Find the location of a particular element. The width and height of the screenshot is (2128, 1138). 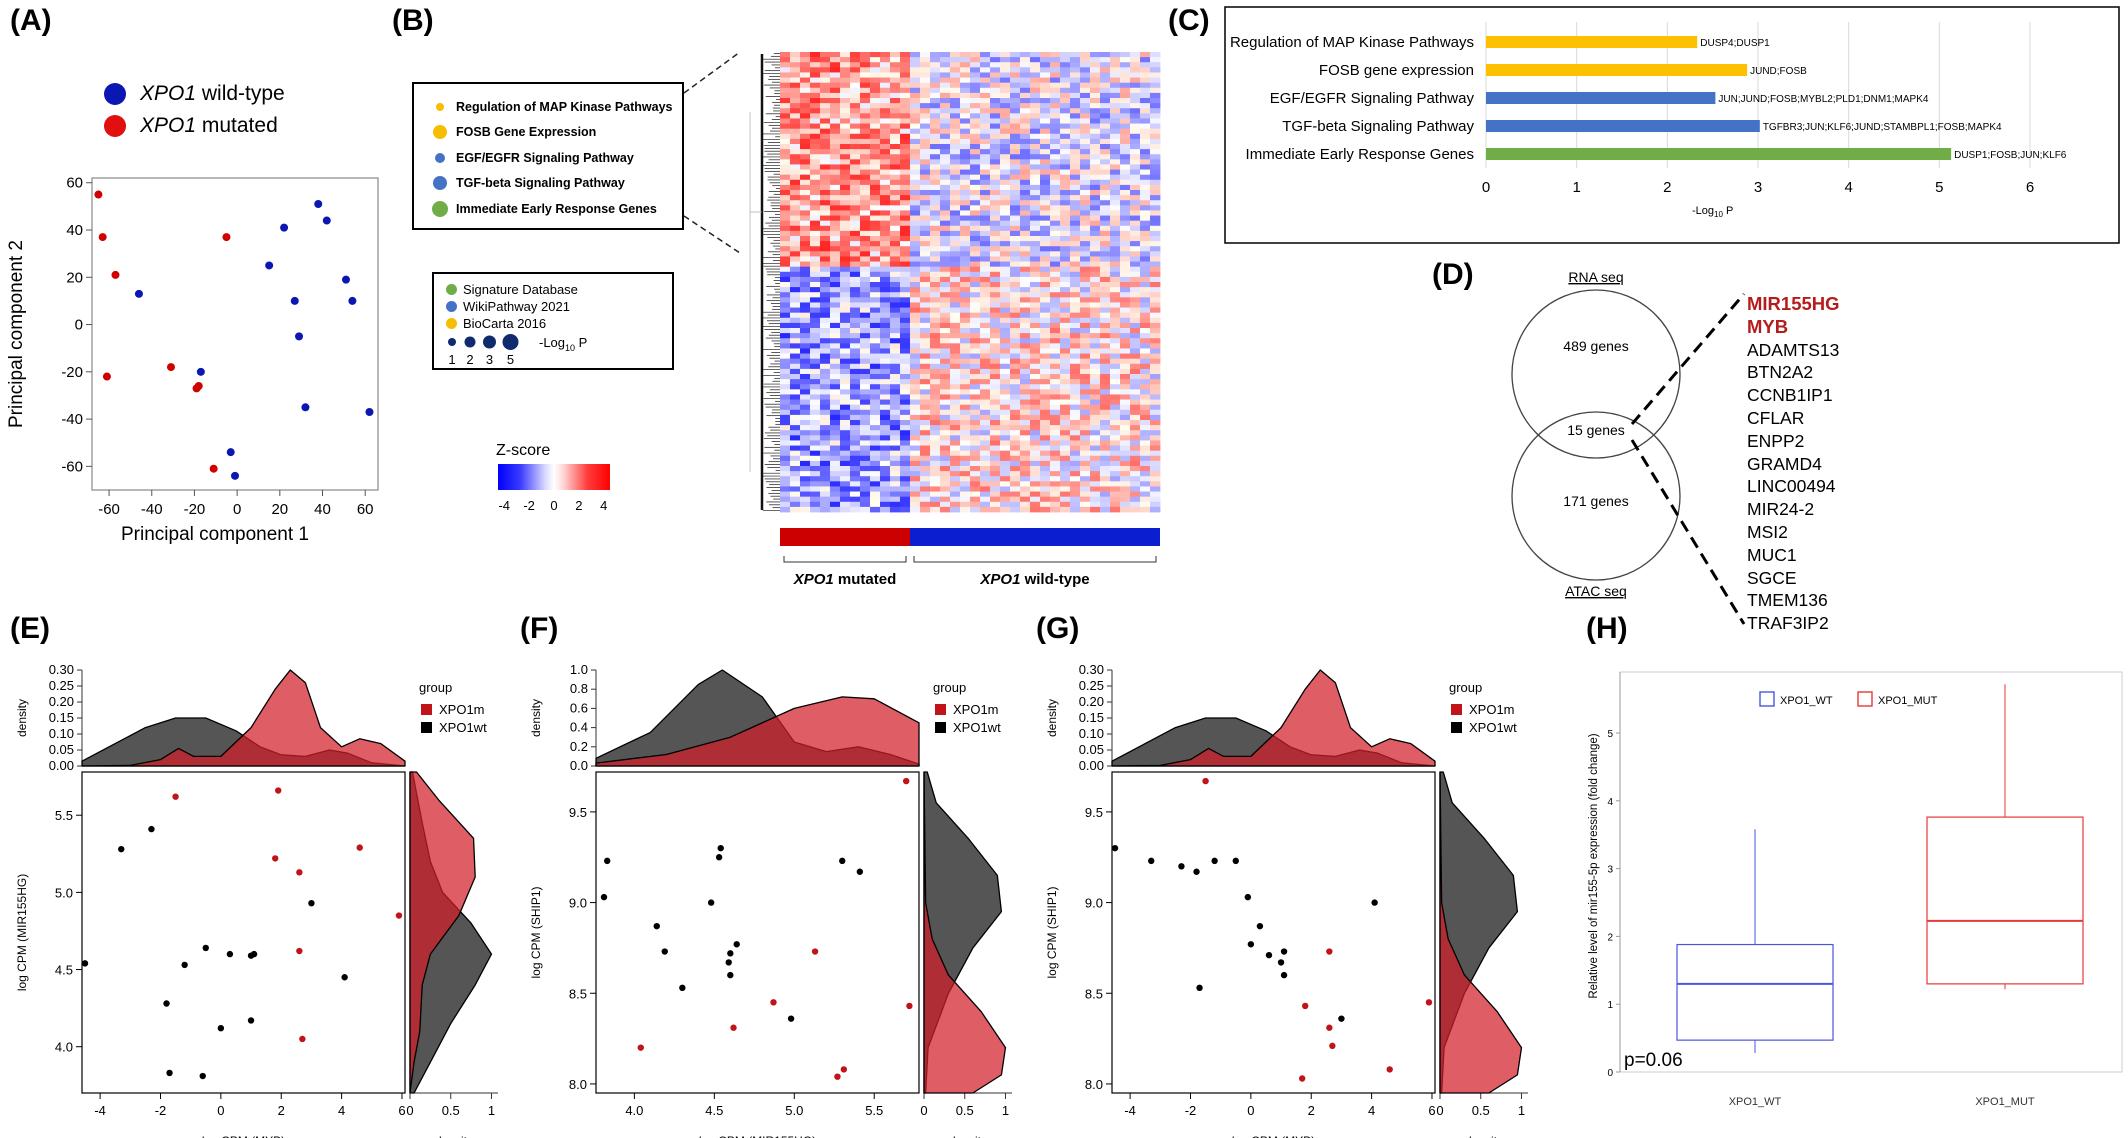

pca-legend-item-wt: XPO1 wild-type is located at coordinates (194, 94).